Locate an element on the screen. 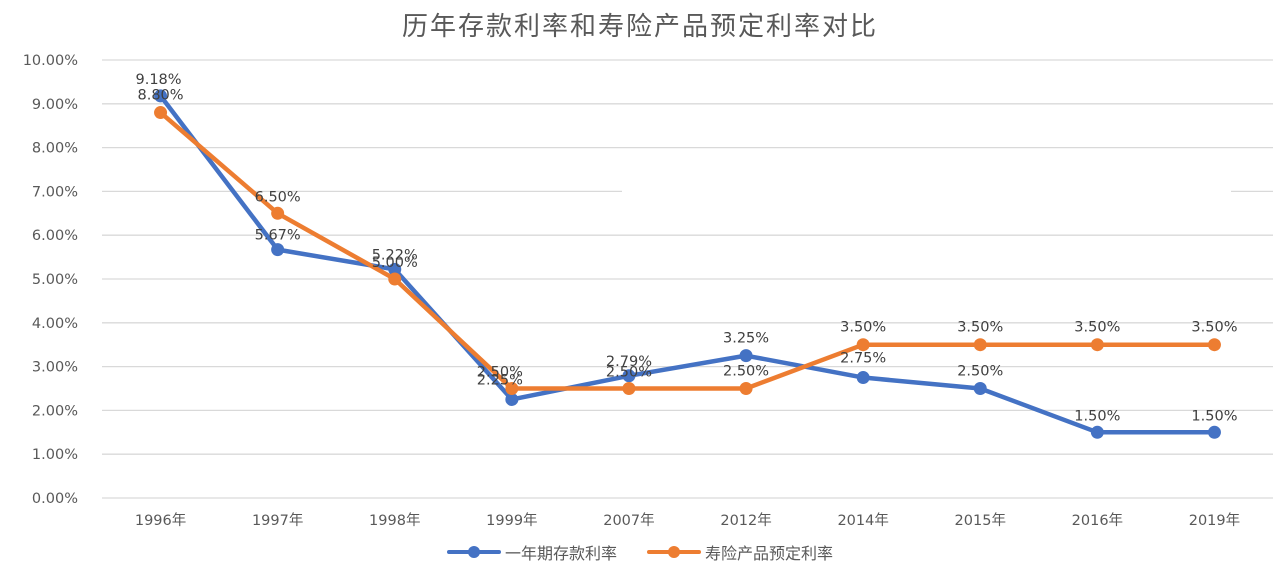 The image size is (1280, 570). data-label: 9.18% is located at coordinates (159, 80).